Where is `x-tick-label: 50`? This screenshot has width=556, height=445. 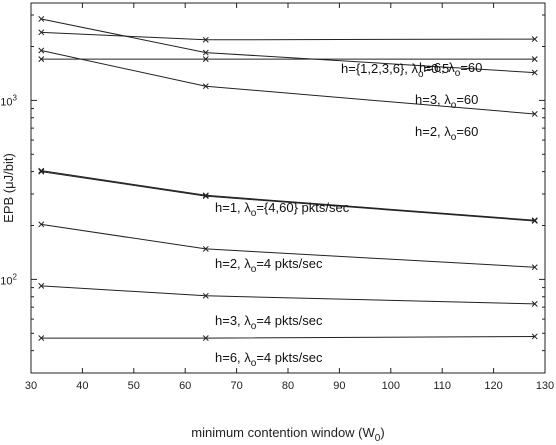
x-tick-label: 50 is located at coordinates (134, 386).